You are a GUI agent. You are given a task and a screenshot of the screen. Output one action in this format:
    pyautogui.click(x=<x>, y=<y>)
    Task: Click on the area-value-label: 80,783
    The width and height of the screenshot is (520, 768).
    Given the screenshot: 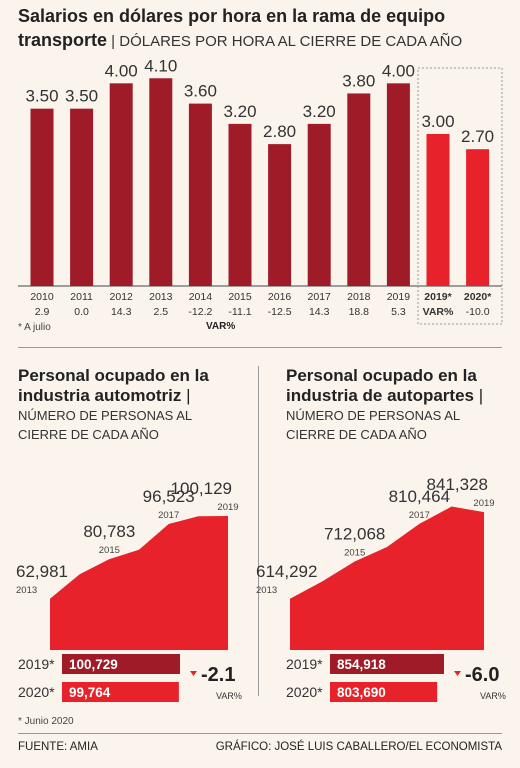 What is the action you would take?
    pyautogui.click(x=109, y=531)
    